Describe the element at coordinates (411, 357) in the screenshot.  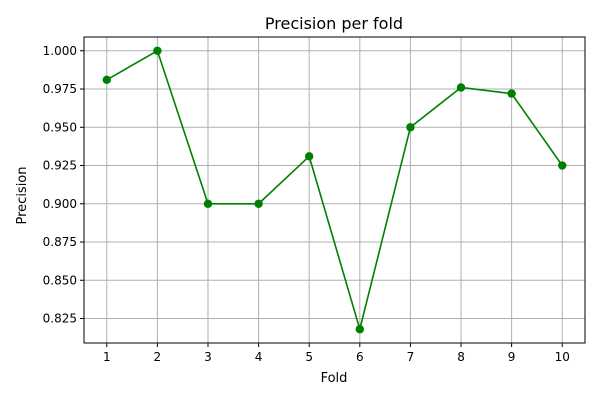
I see `x-tick-label: 7` at that location.